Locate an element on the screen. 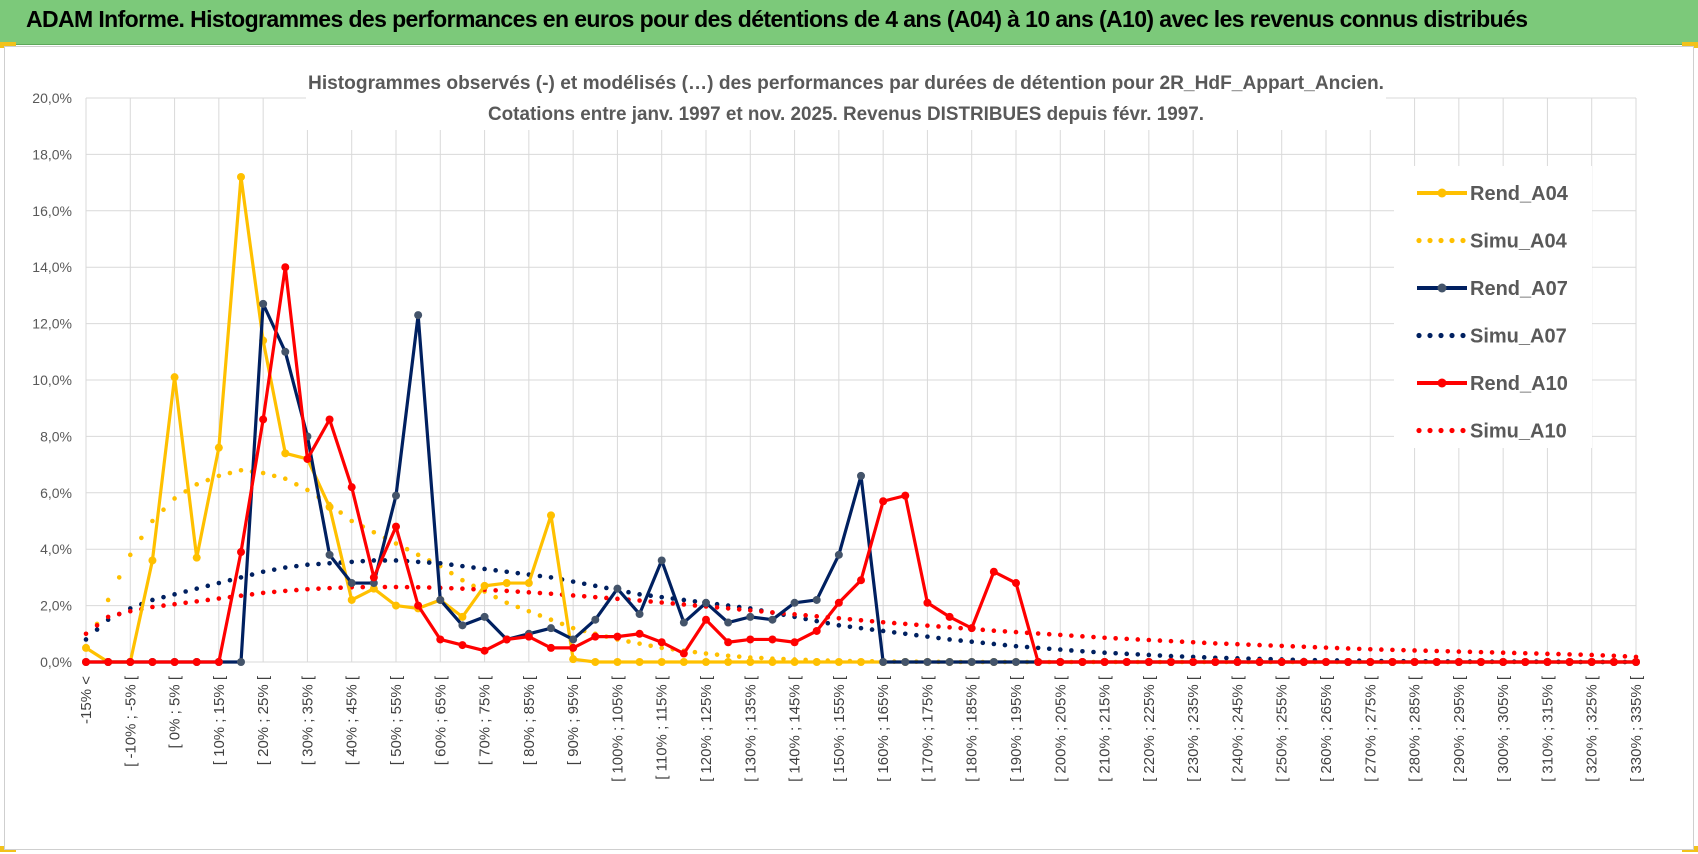 This screenshot has height=854, width=1698. x-tick-label: [ 160% ; 165% [ is located at coordinates (883, 728).